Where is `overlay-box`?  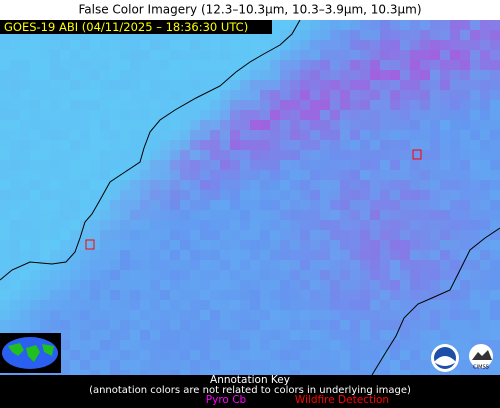
overlay-box is located at coordinates (136, 27).